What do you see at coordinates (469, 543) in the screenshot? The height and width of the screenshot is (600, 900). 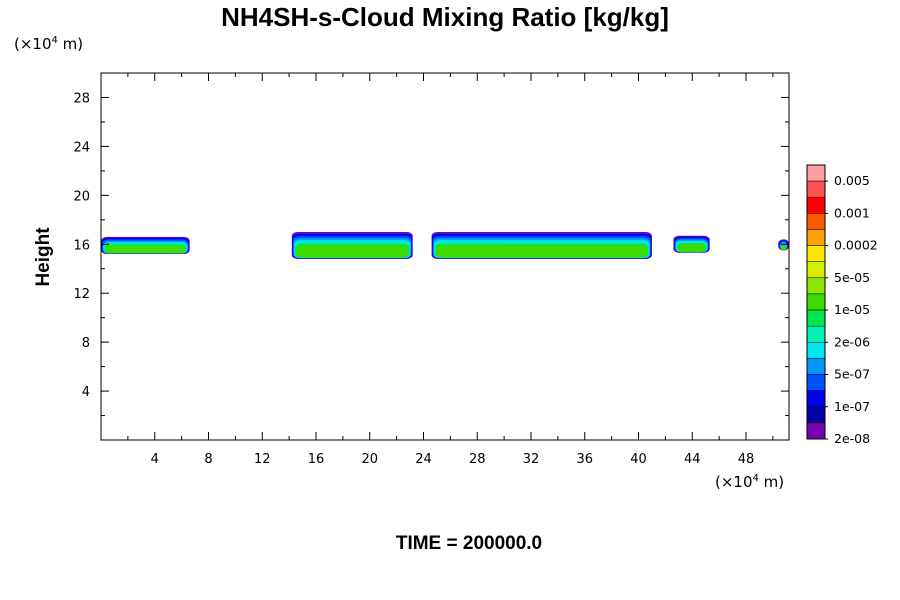 I see `time-label: TIME = 200000.0` at bounding box center [469, 543].